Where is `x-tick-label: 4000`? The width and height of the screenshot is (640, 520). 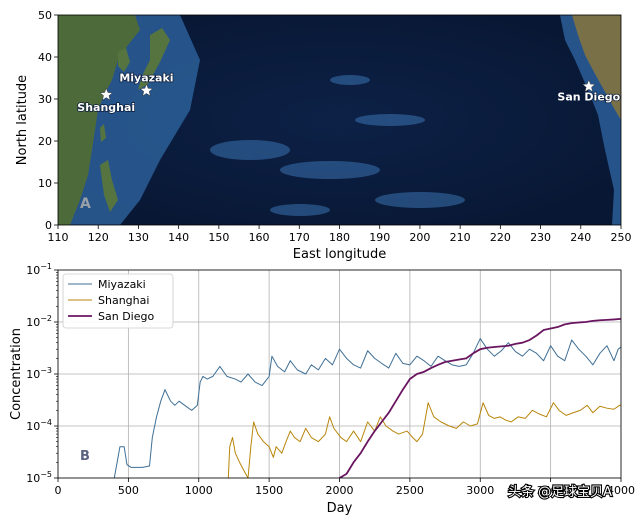 x-tick-label: 4000 is located at coordinates (621, 490).